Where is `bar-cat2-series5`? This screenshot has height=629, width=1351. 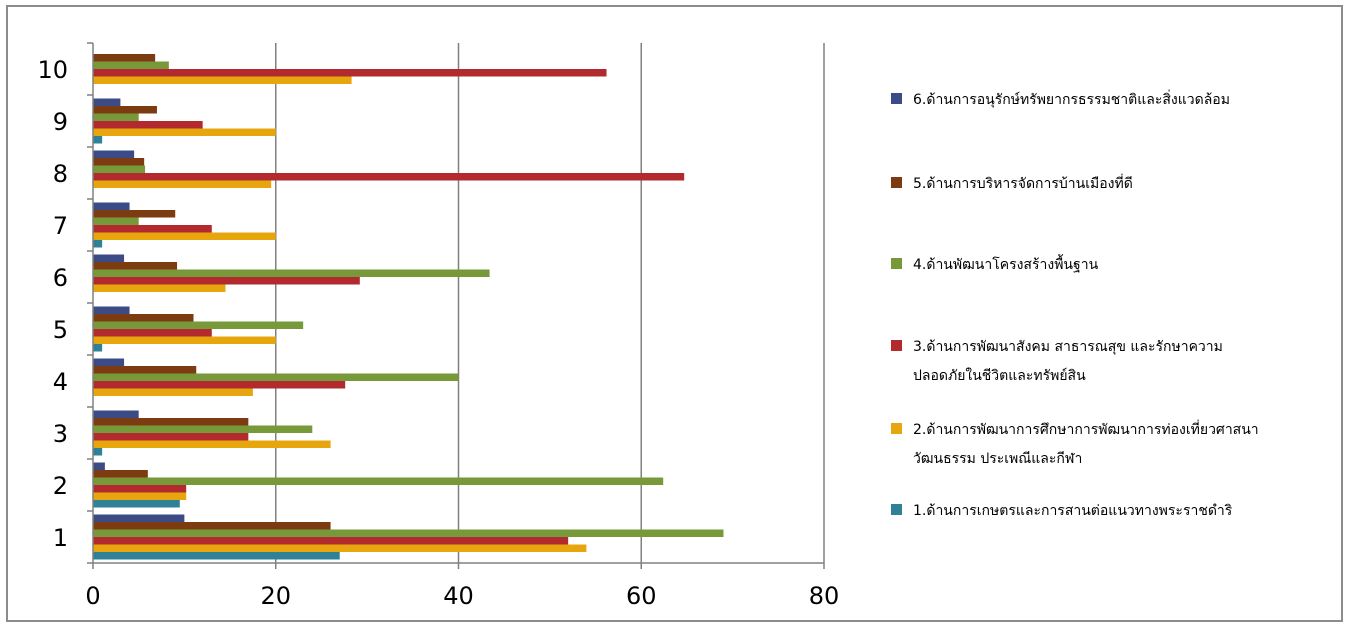 bar-cat2-series5 is located at coordinates (120, 474).